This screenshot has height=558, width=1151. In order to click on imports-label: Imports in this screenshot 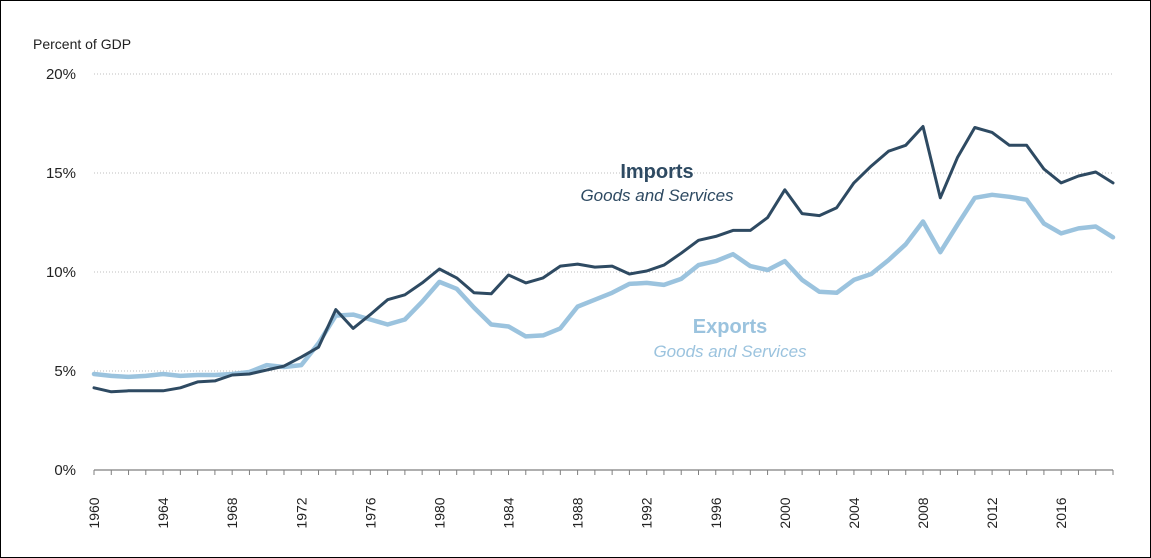, I will do `click(656, 172)`.